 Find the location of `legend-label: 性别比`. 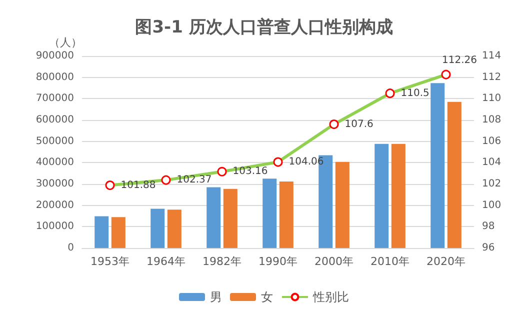

legend-label: 性别比 is located at coordinates (330, 297).